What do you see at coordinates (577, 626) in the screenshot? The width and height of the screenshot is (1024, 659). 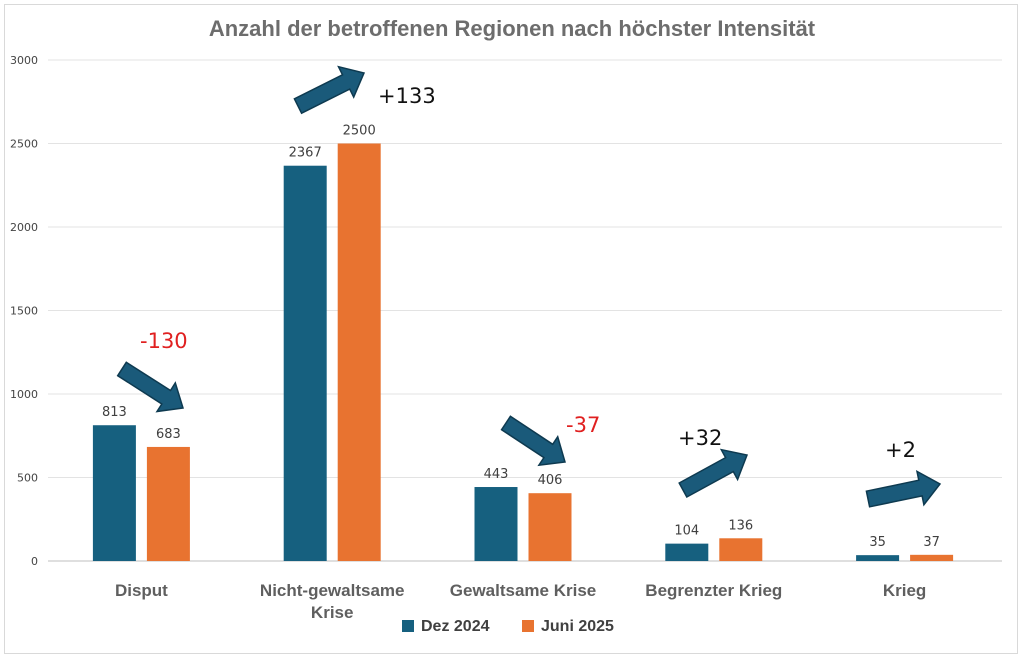 I see `legend-label: Juni 2025` at bounding box center [577, 626].